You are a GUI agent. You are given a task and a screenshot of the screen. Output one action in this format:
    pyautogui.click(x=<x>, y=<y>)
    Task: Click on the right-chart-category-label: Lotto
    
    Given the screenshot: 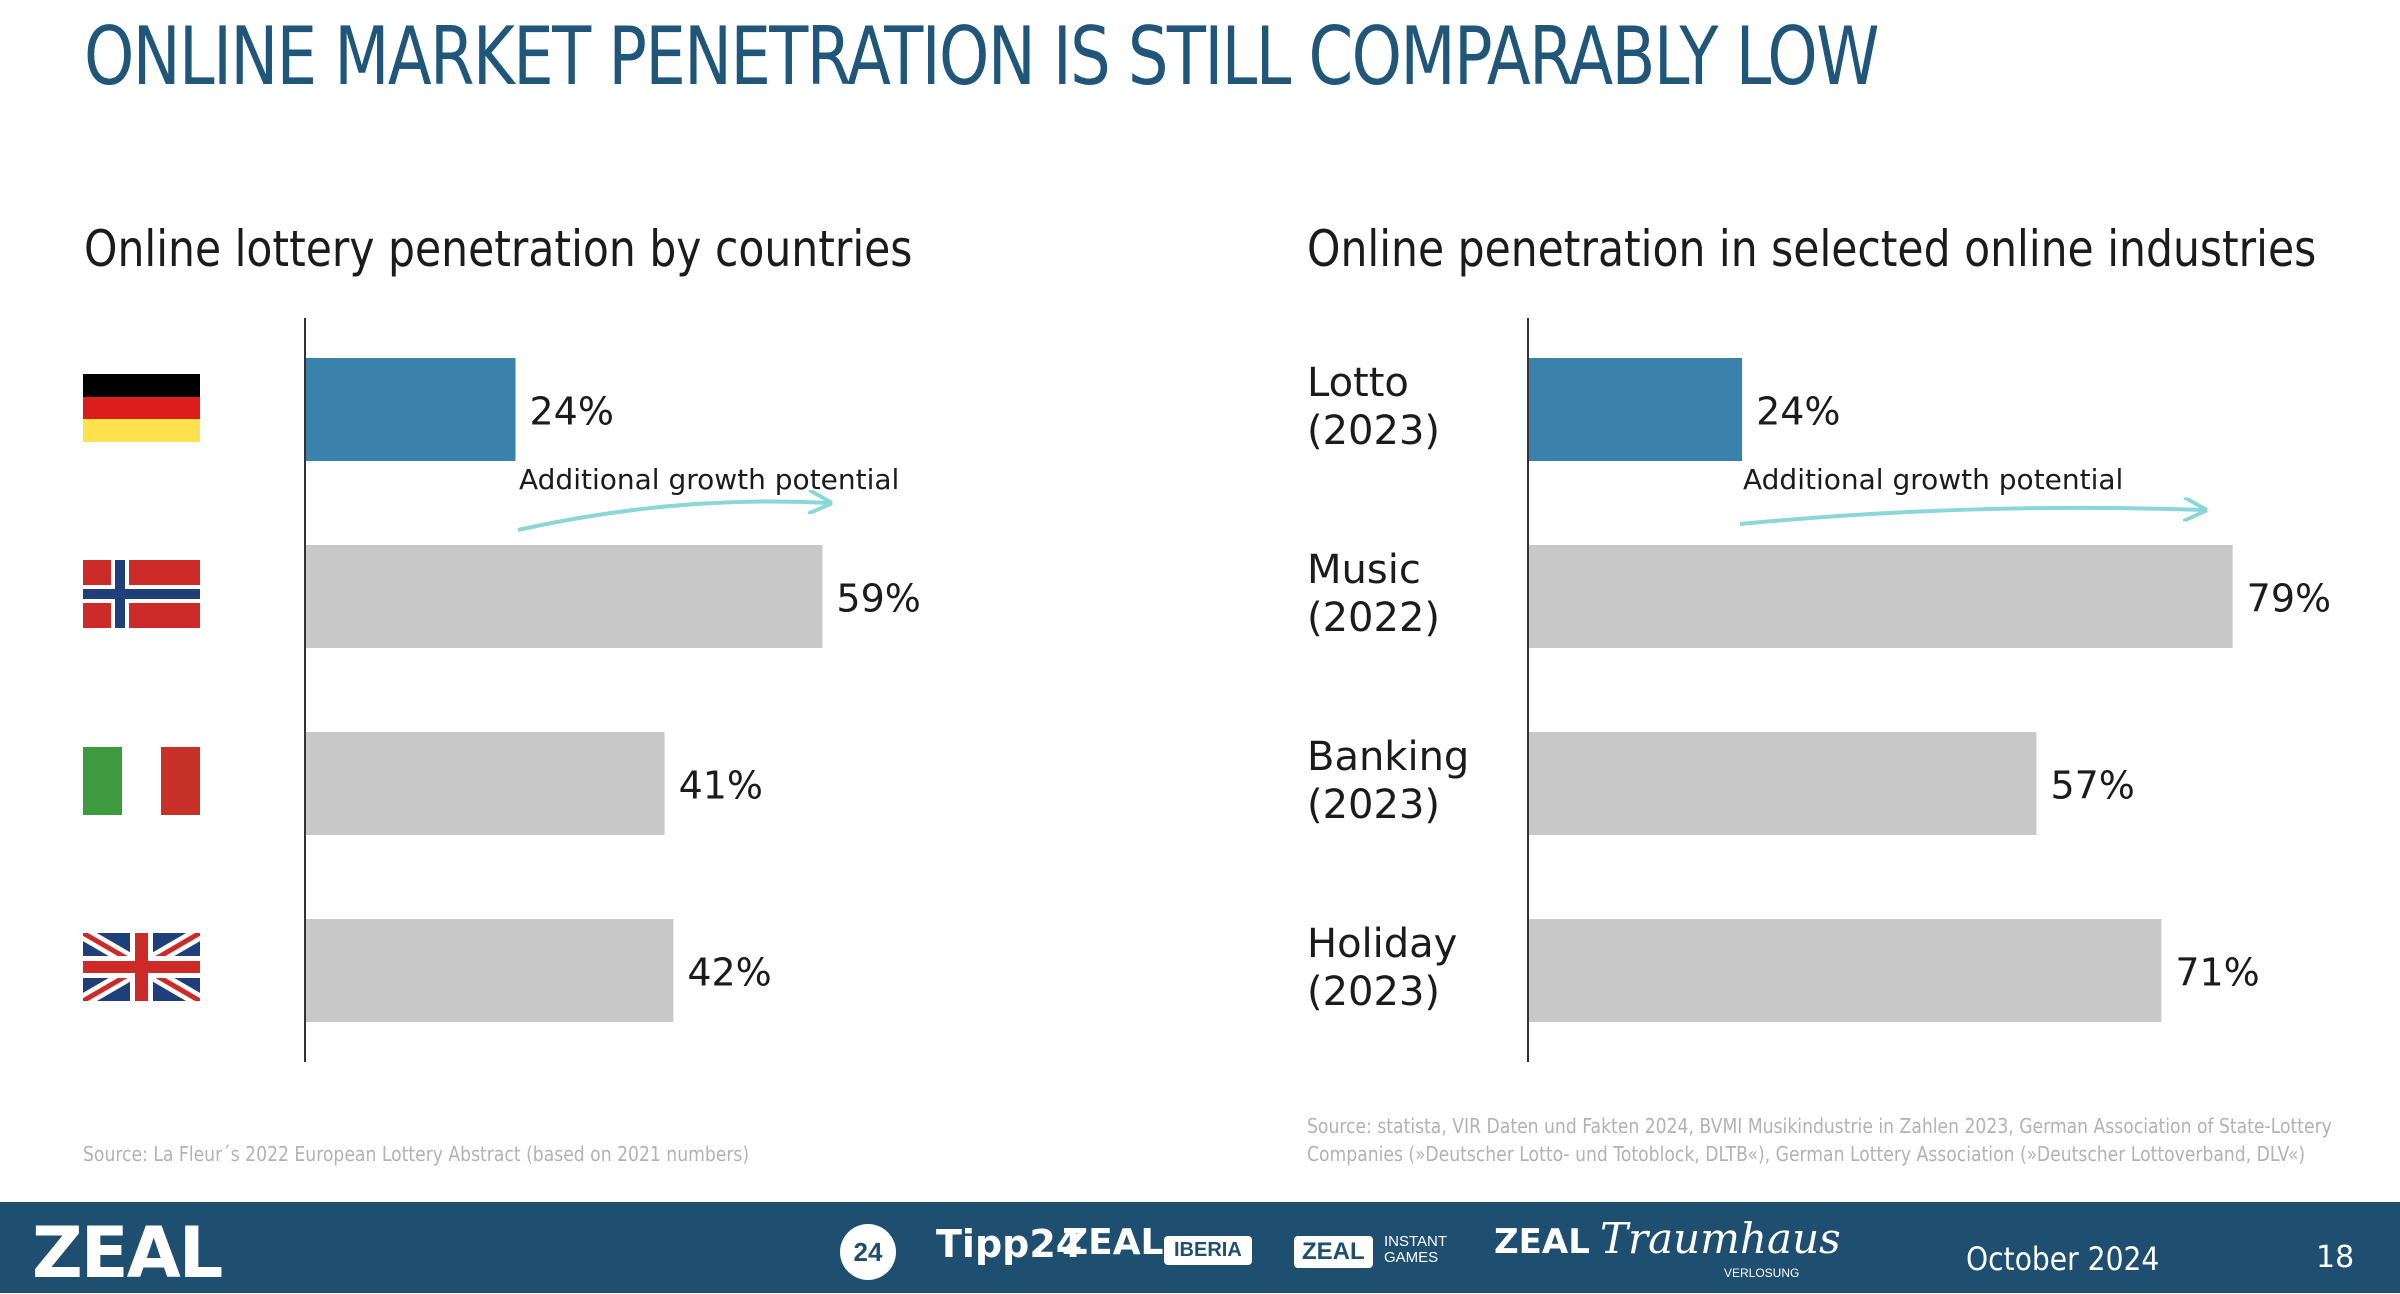 What is the action you would take?
    pyautogui.click(x=1358, y=383)
    